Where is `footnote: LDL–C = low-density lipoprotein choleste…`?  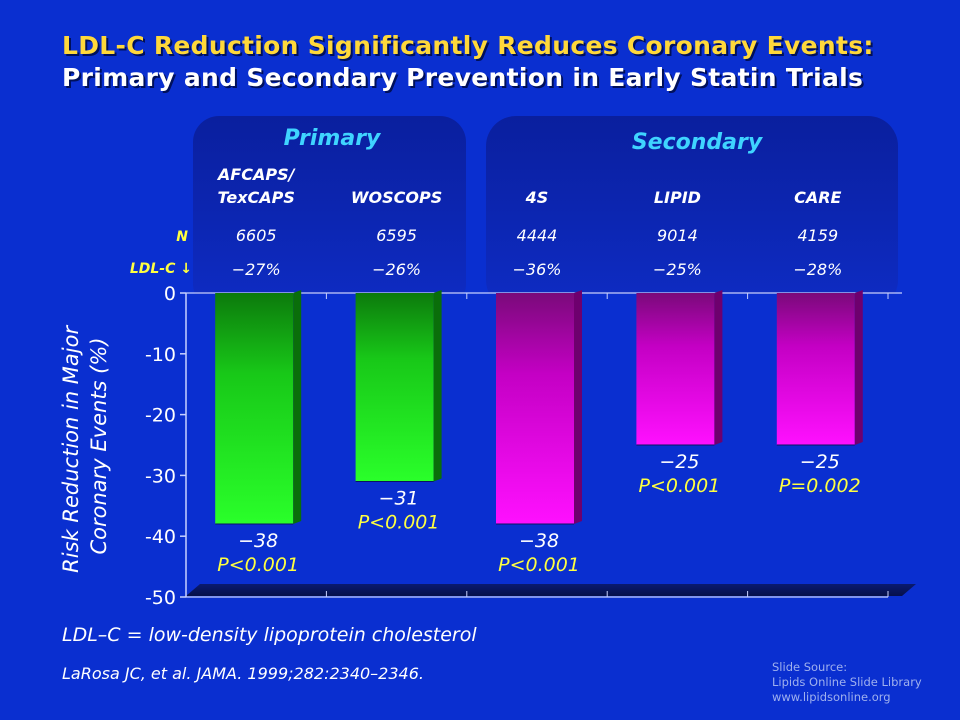
footnote: LDL–C = low-density lipoprotein choleste… is located at coordinates (269, 635).